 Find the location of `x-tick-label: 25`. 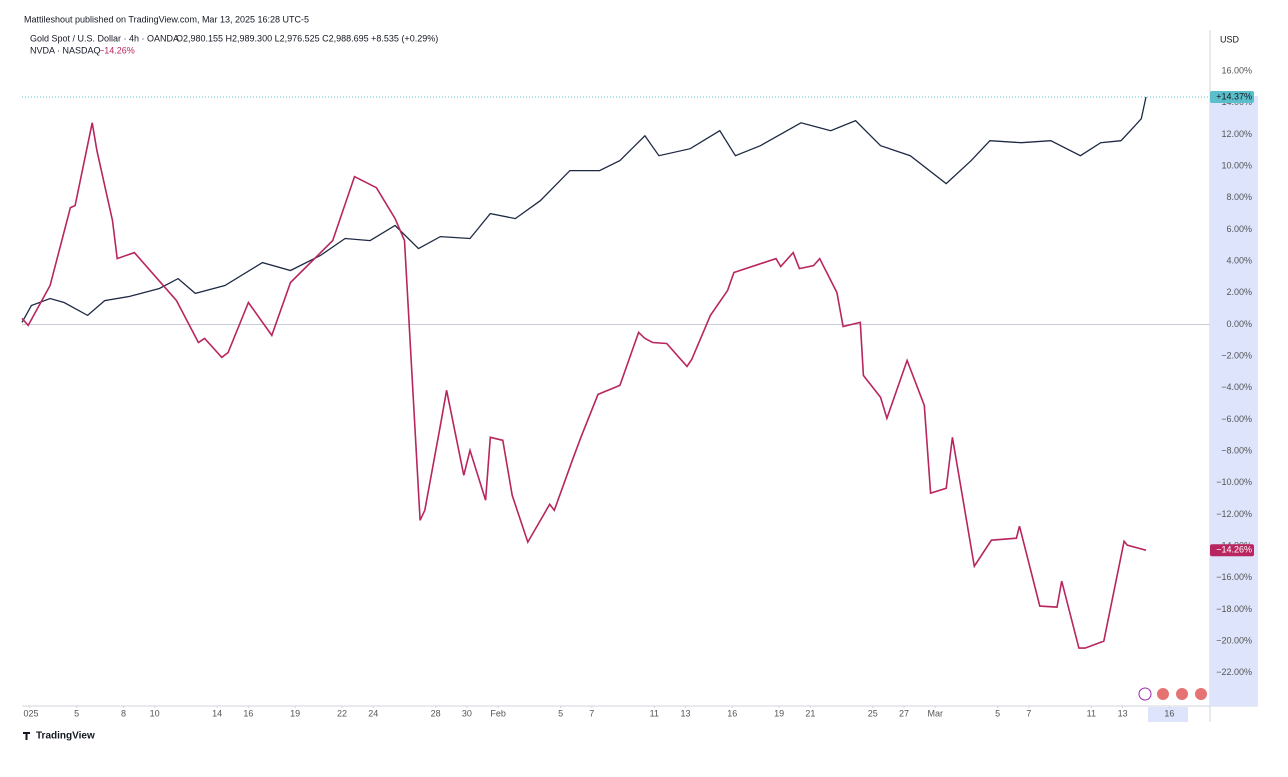

x-tick-label: 25 is located at coordinates (873, 713).